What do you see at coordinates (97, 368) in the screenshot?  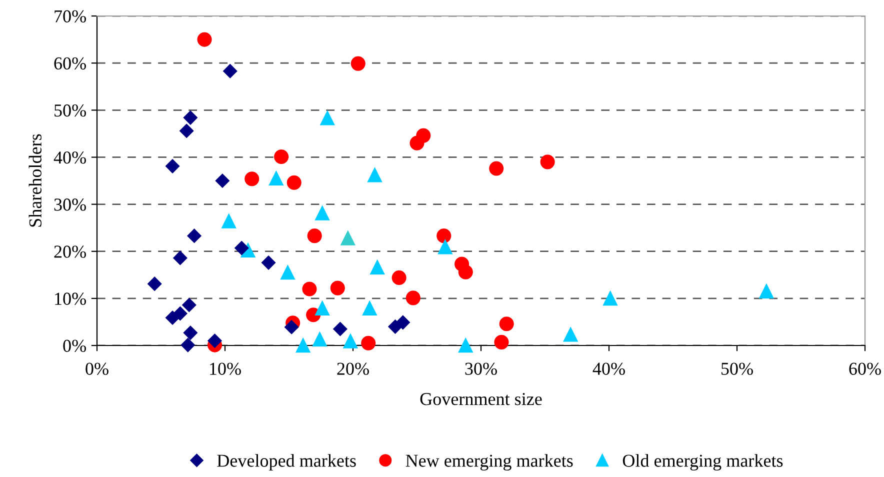 I see `x-tick-label: 0%` at bounding box center [97, 368].